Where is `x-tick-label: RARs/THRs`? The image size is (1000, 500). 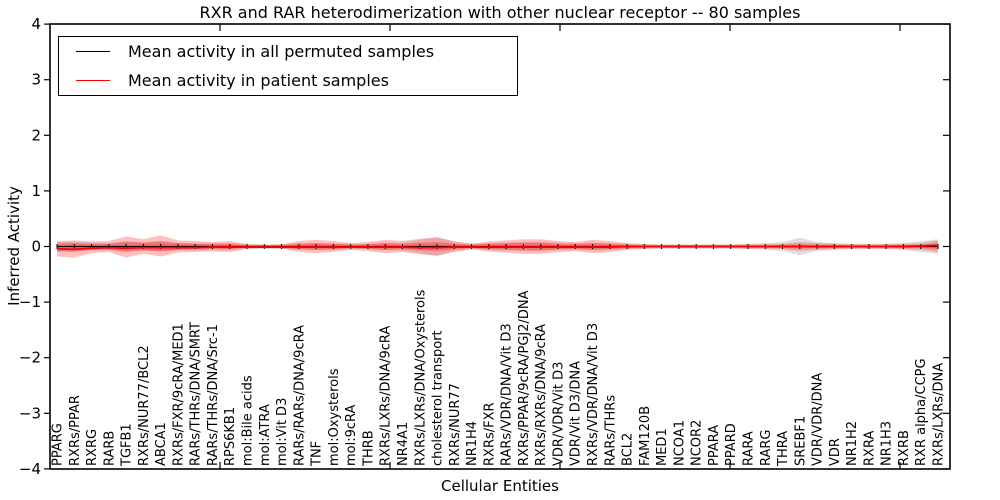 x-tick-label: RARs/THRs is located at coordinates (610, 430).